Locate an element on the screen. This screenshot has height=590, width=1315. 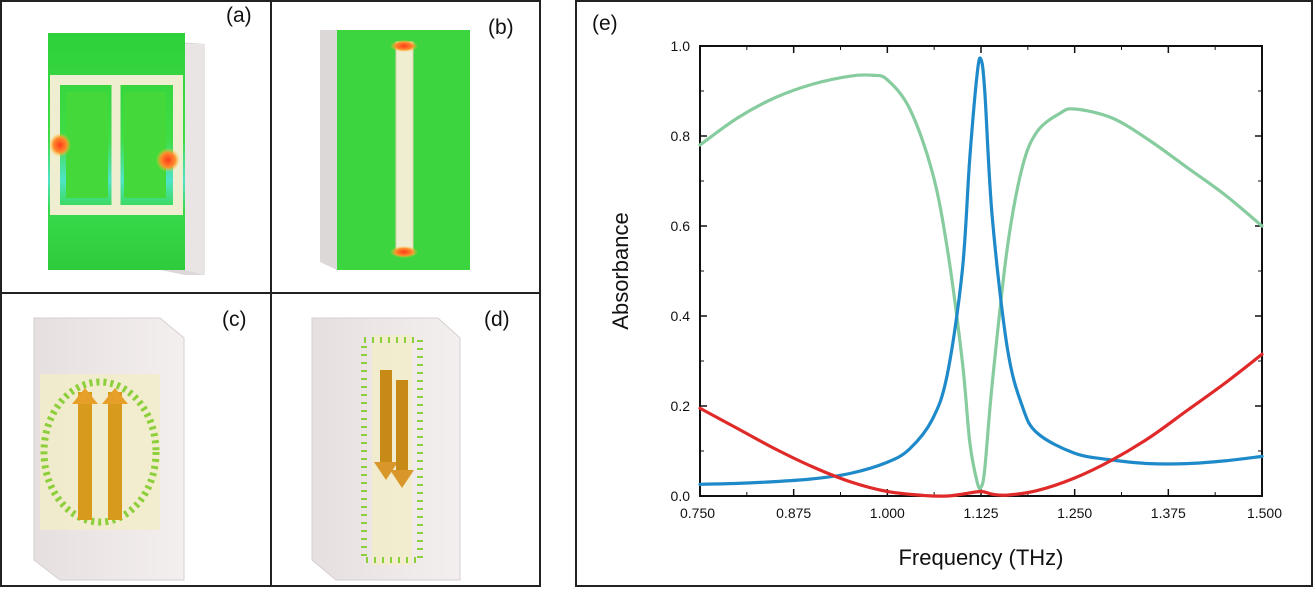
panel-label-e: (e) is located at coordinates (605, 23).